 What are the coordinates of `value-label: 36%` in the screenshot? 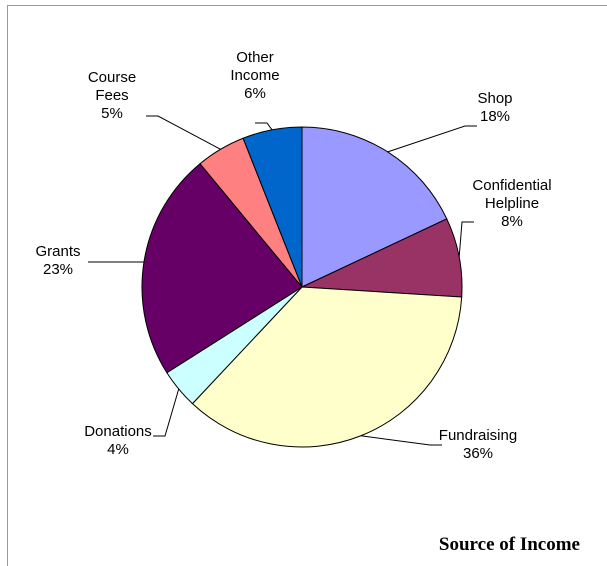 It's located at (478, 453).